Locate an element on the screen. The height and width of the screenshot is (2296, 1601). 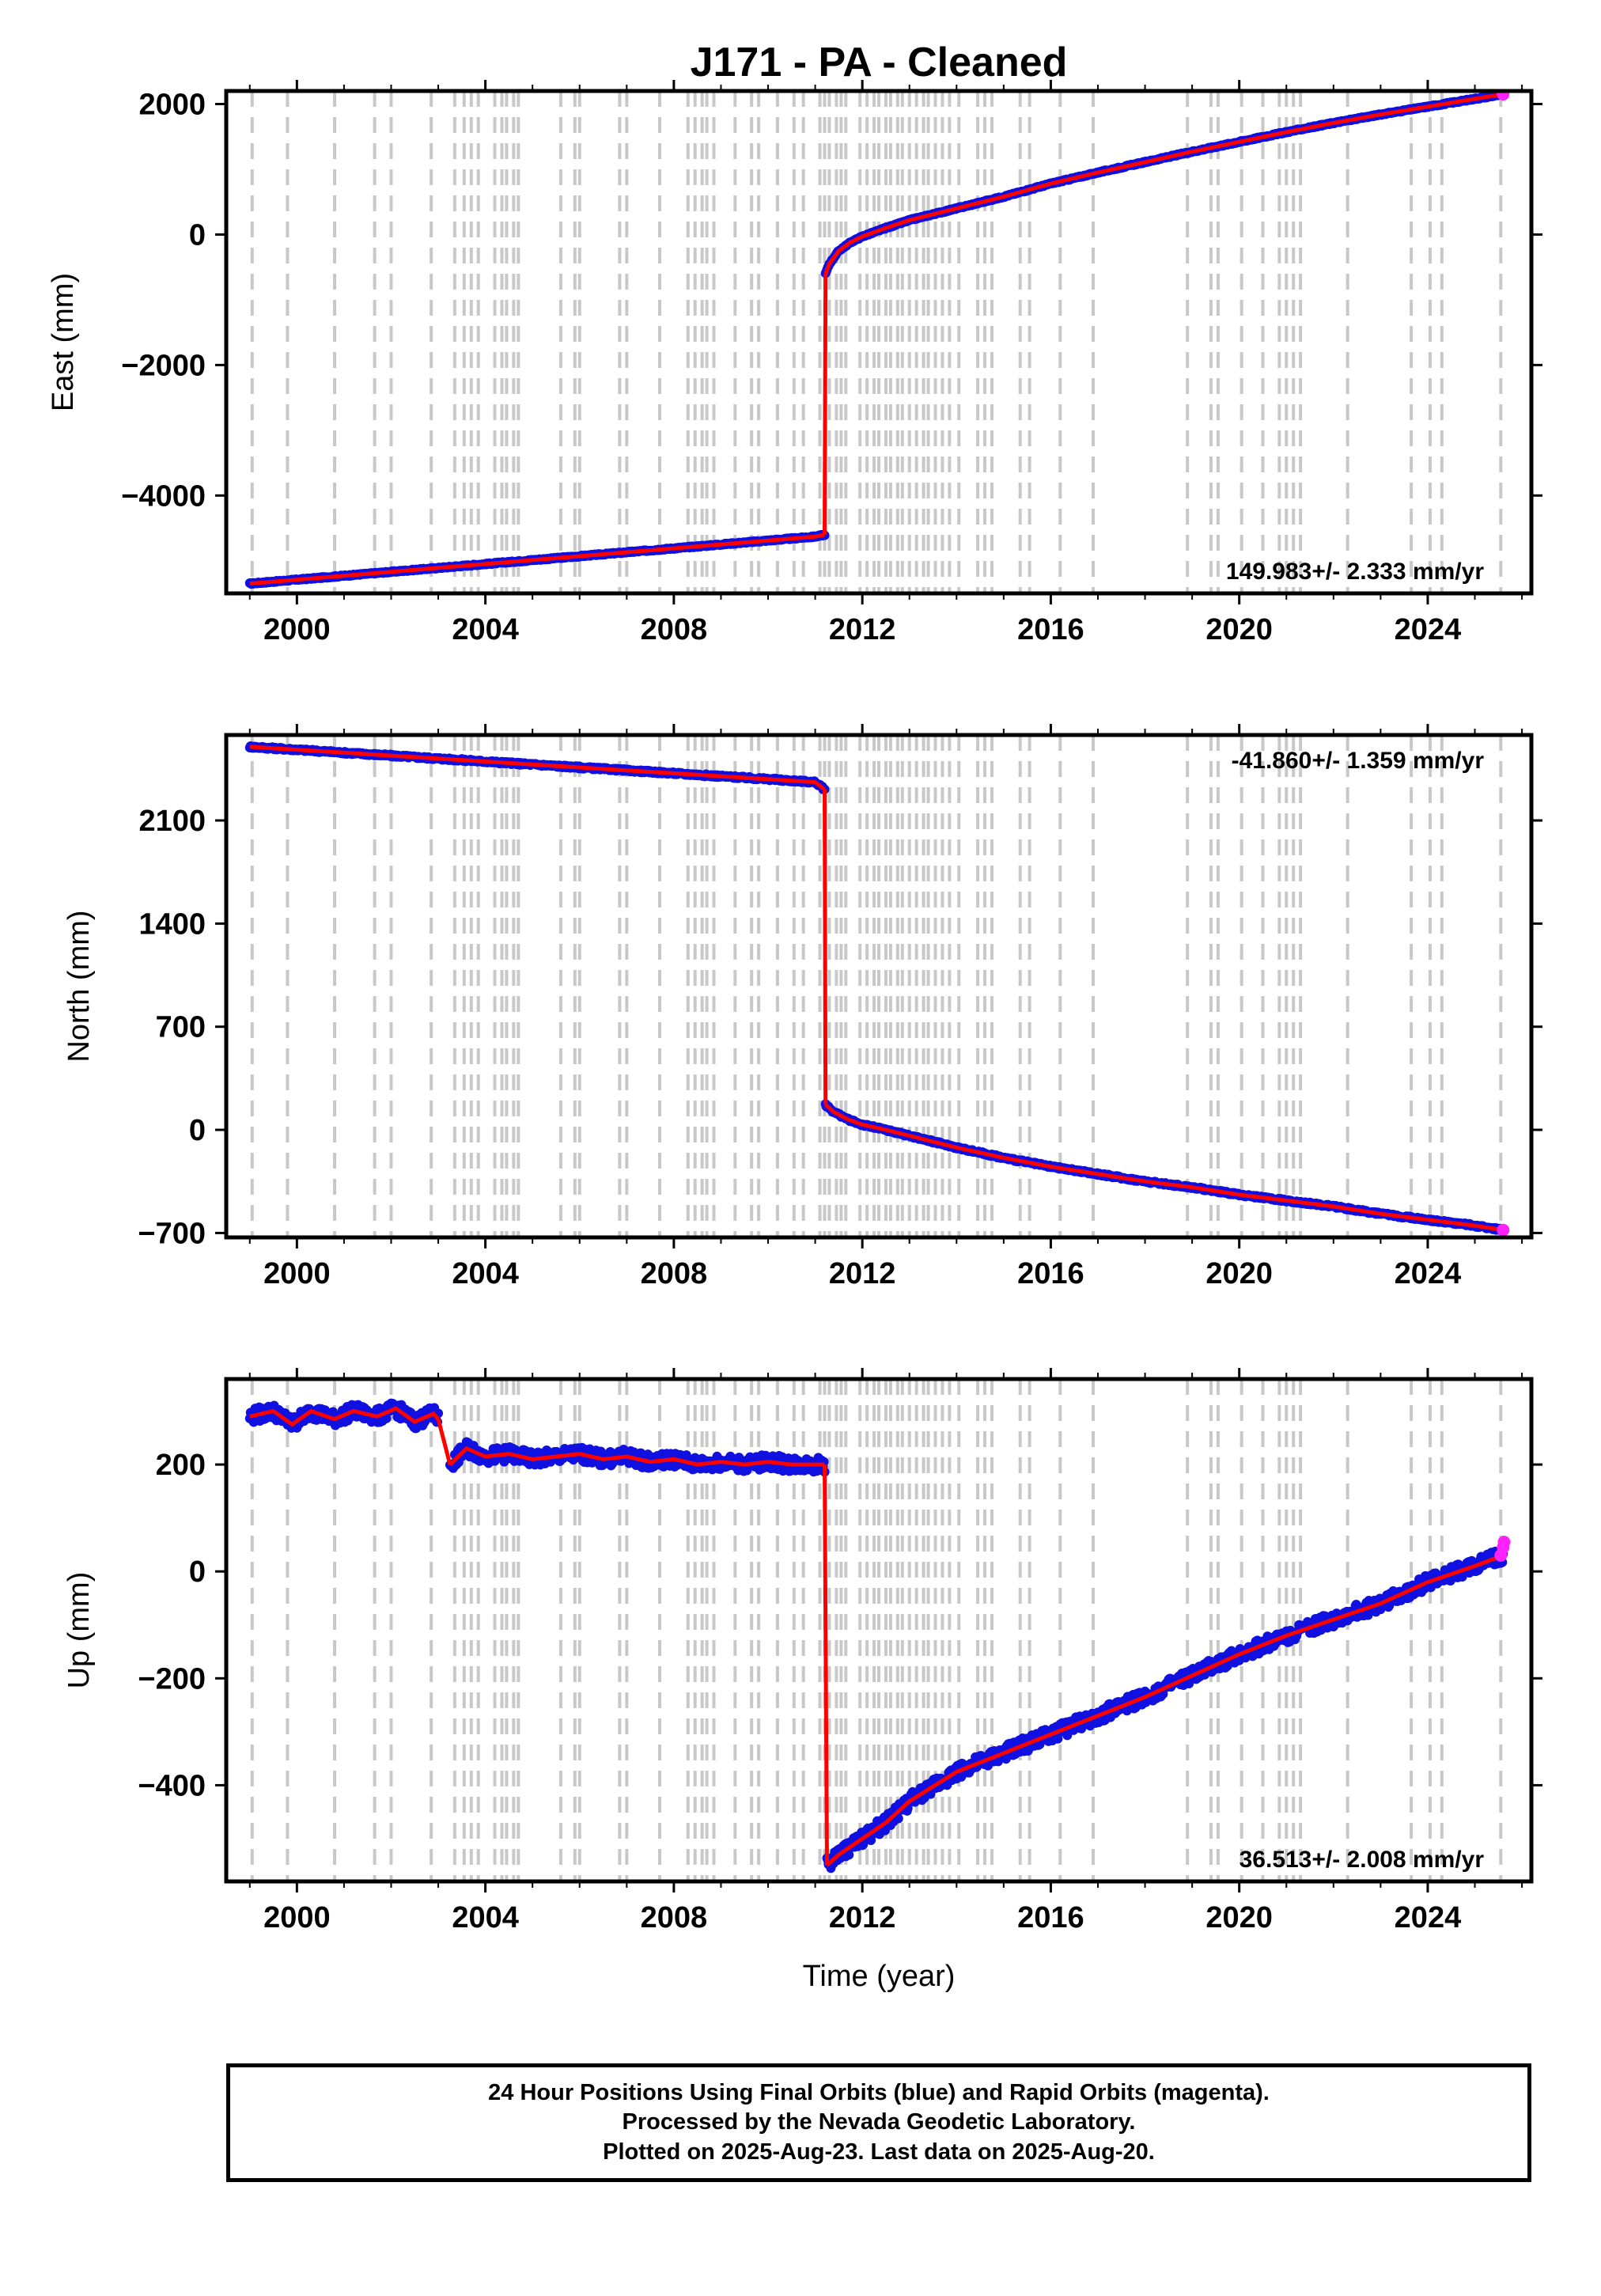
y-tick-label: −2000 is located at coordinates (164, 365).